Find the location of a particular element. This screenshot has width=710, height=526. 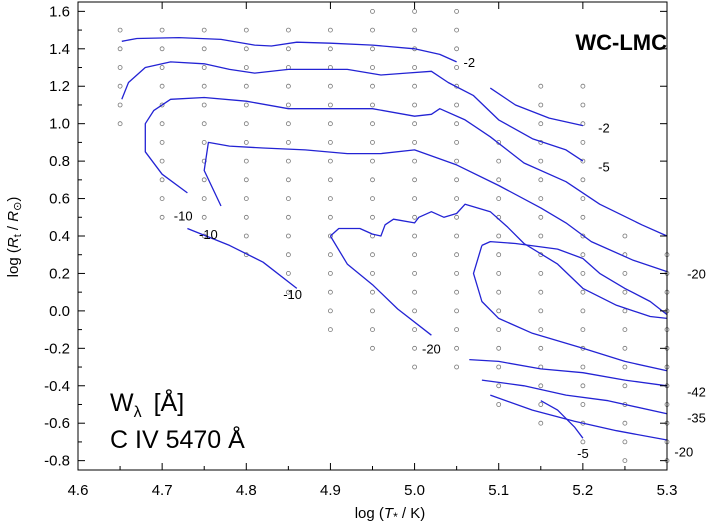

y-tick-label: 0.8 is located at coordinates (59, 161).